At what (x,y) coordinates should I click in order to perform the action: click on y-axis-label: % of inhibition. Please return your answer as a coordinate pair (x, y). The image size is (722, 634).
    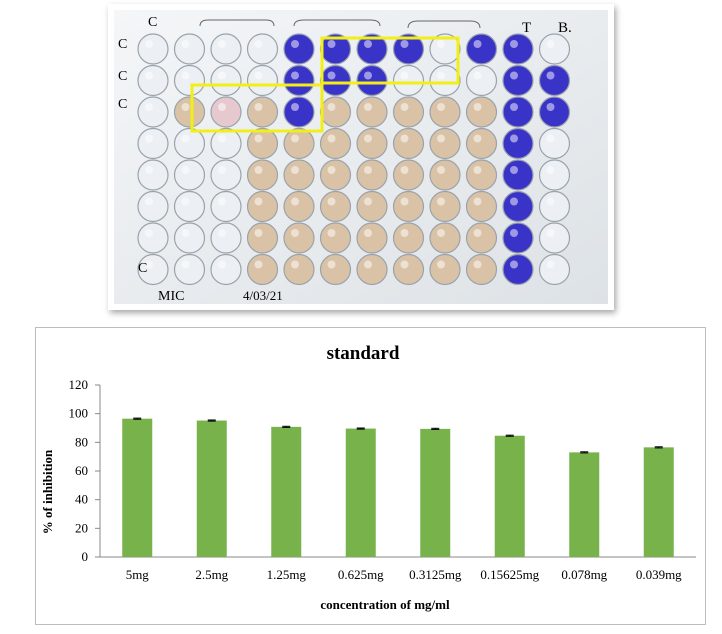
    Looking at the image, I should click on (47, 491).